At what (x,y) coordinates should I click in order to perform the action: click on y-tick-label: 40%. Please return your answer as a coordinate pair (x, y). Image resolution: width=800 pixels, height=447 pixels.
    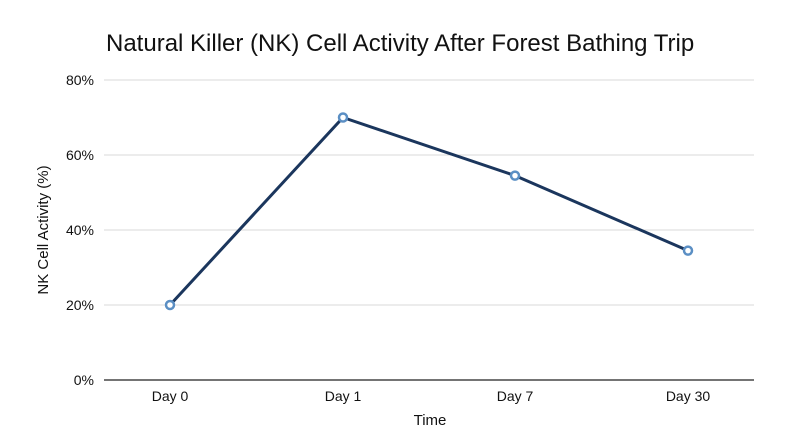
    Looking at the image, I should click on (80, 230).